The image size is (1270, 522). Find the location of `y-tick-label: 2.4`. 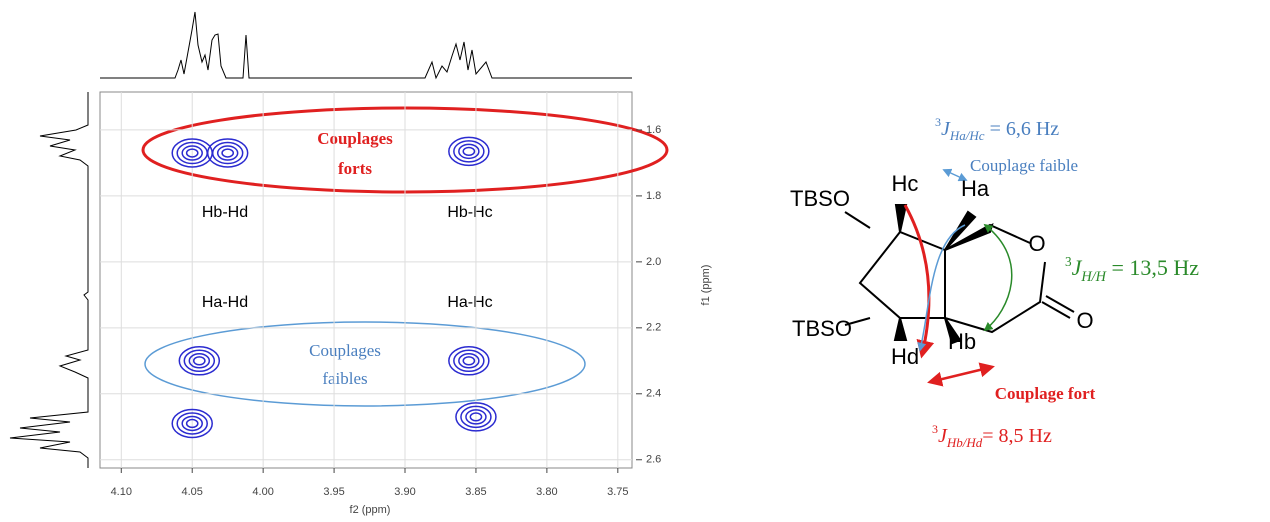

y-tick-label: 2.4 is located at coordinates (653, 394).